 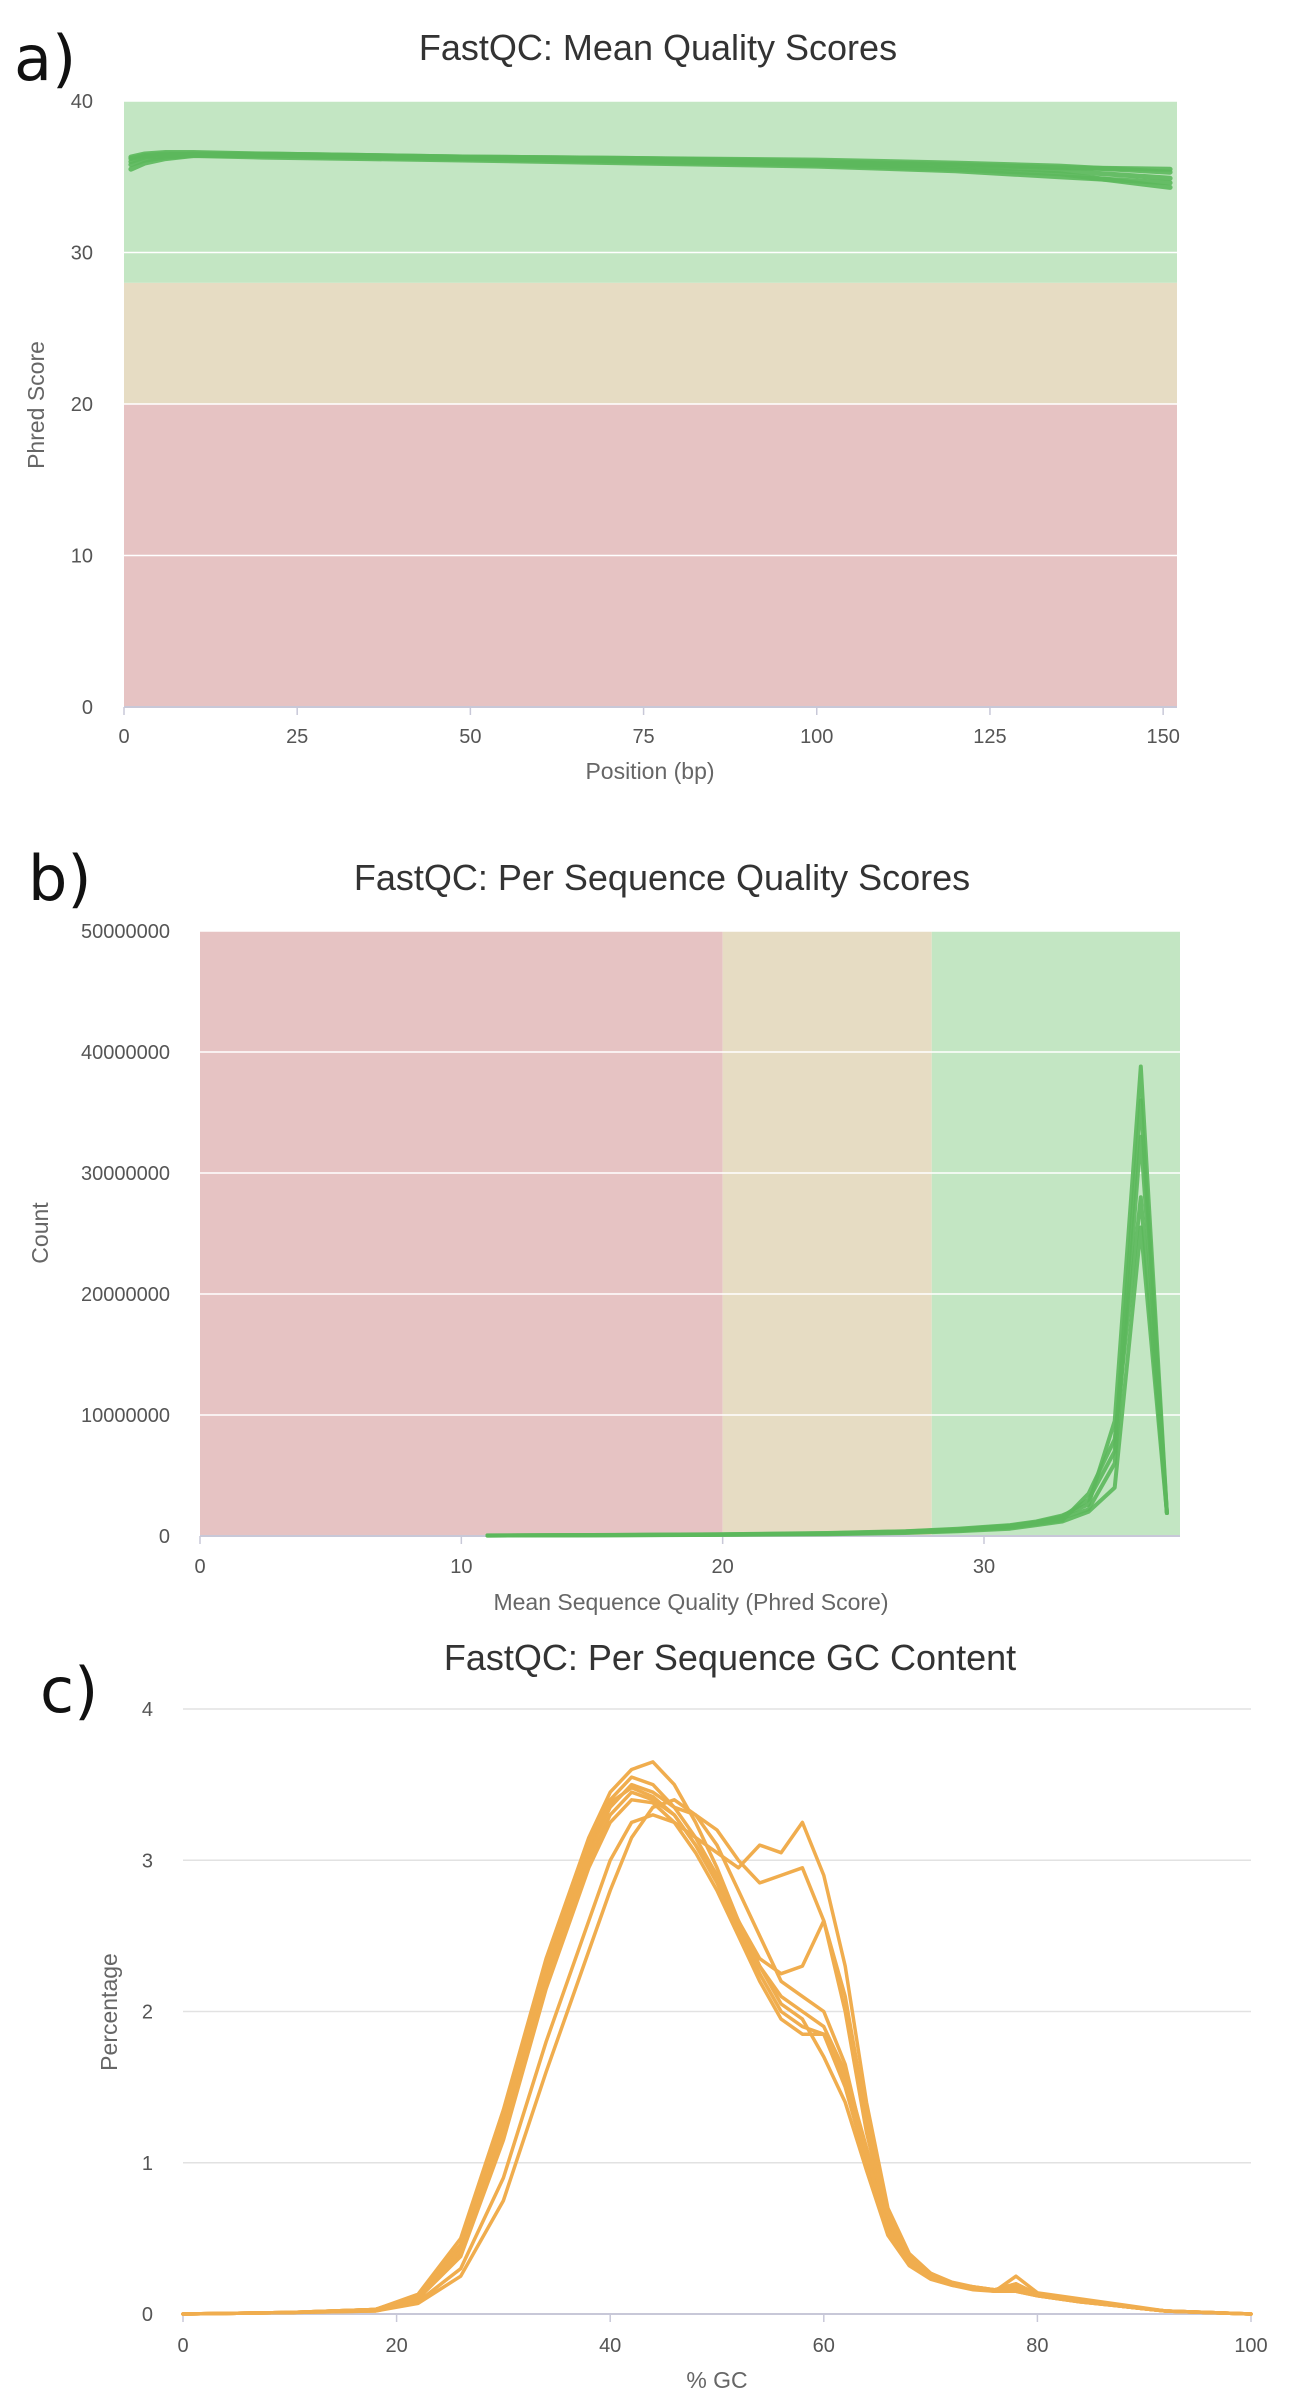 What do you see at coordinates (125, 1295) in the screenshot?
I see `y-tick-label-b-2: 20000000` at bounding box center [125, 1295].